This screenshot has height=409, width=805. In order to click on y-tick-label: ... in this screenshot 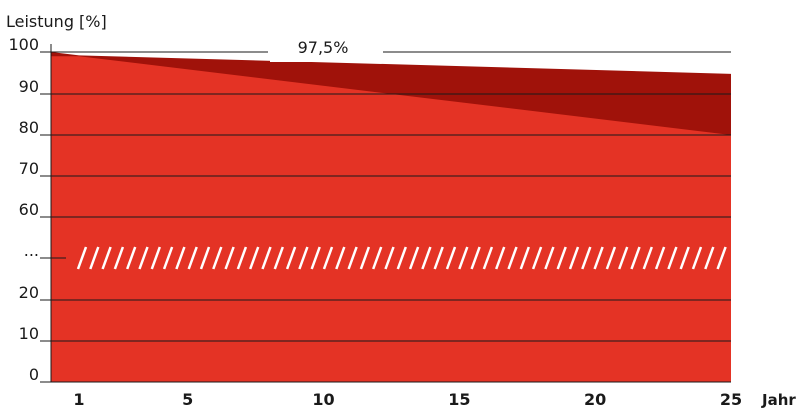, I will do `click(31, 250)`.